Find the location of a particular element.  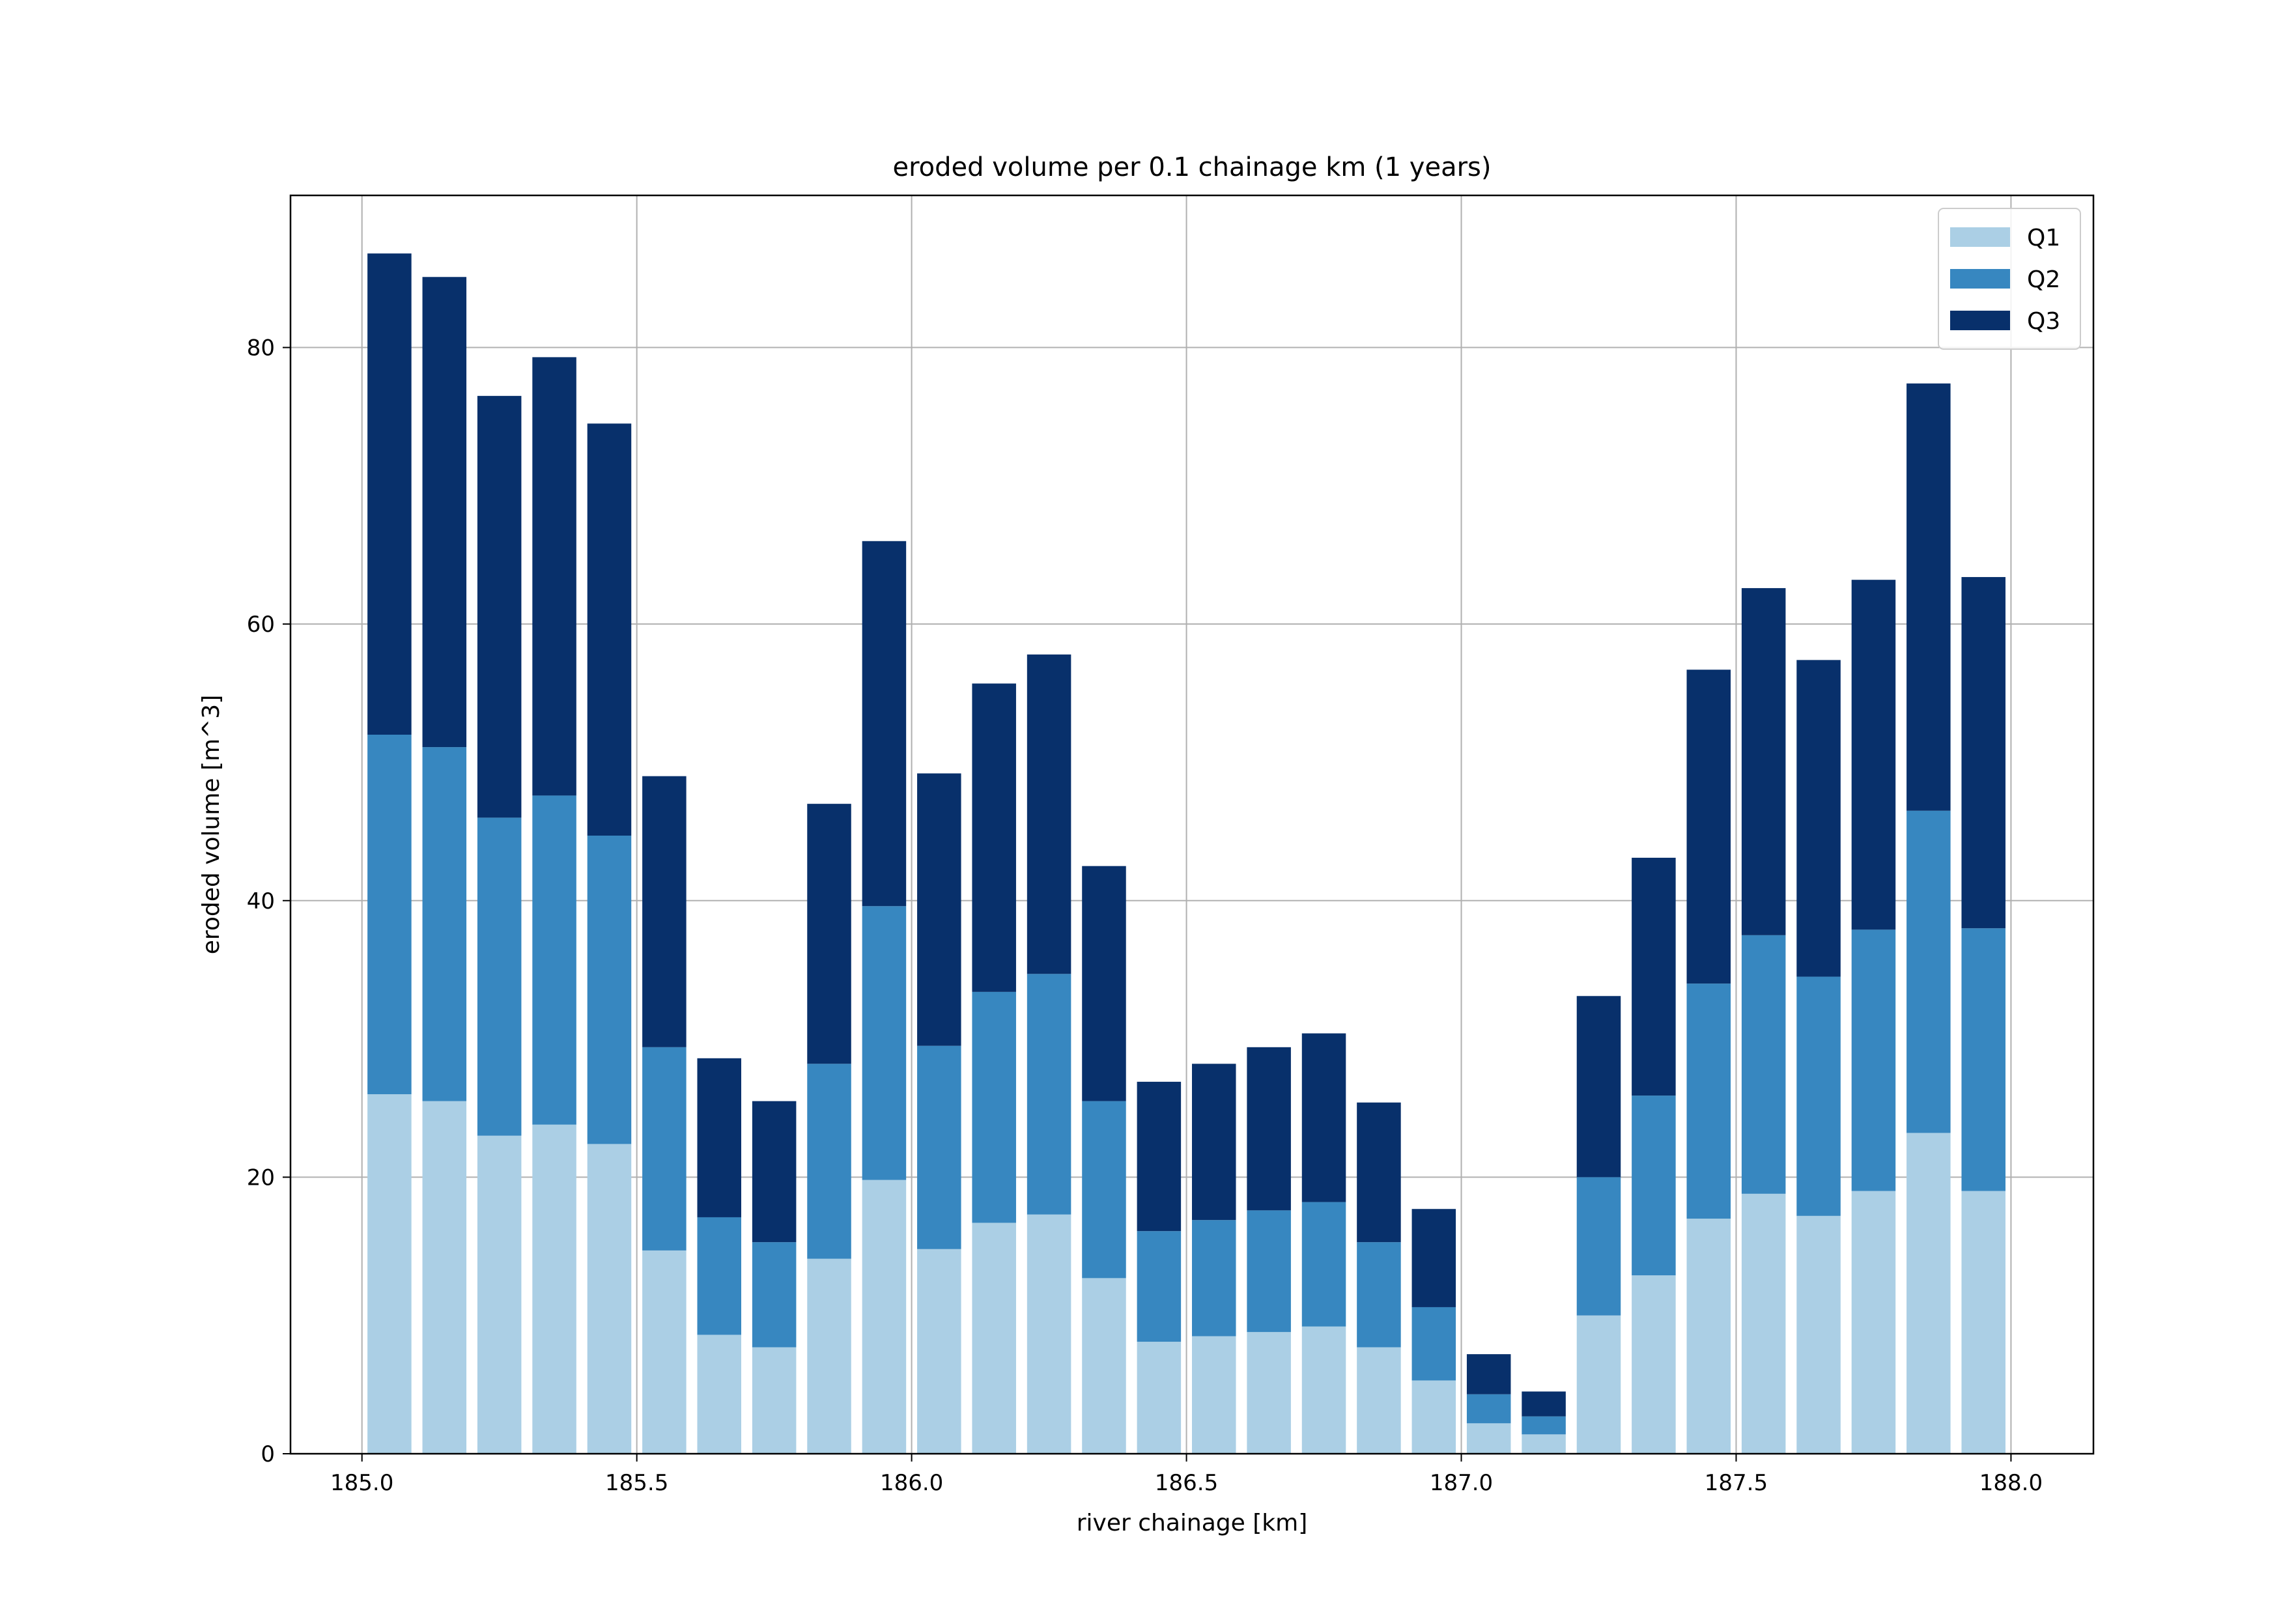

legend: Q1 Q2 Q3 is located at coordinates (2010, 279).